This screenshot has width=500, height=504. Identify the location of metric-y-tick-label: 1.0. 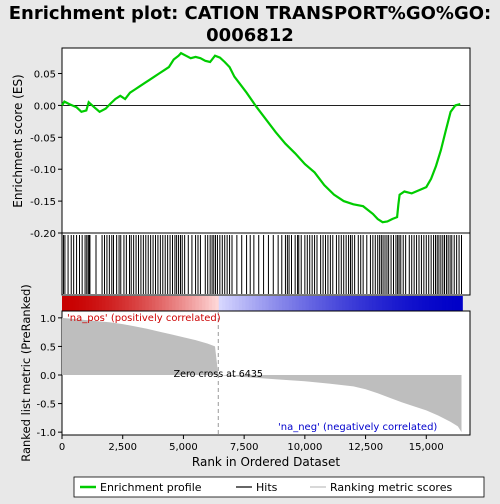
(48, 319).